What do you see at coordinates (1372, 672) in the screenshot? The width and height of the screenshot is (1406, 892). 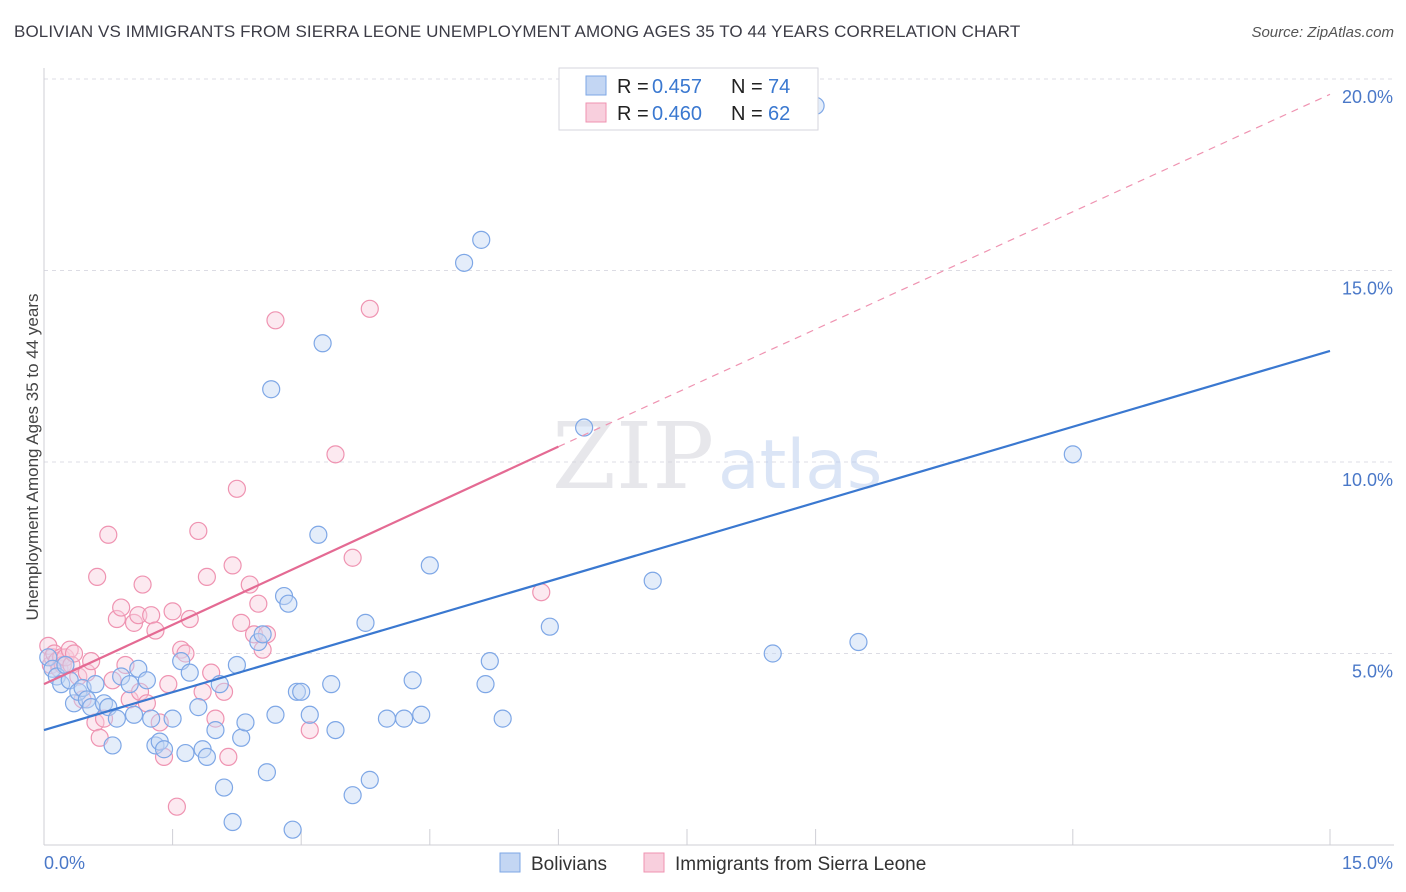 I see `y-tick-label: 5.0%` at bounding box center [1372, 672].